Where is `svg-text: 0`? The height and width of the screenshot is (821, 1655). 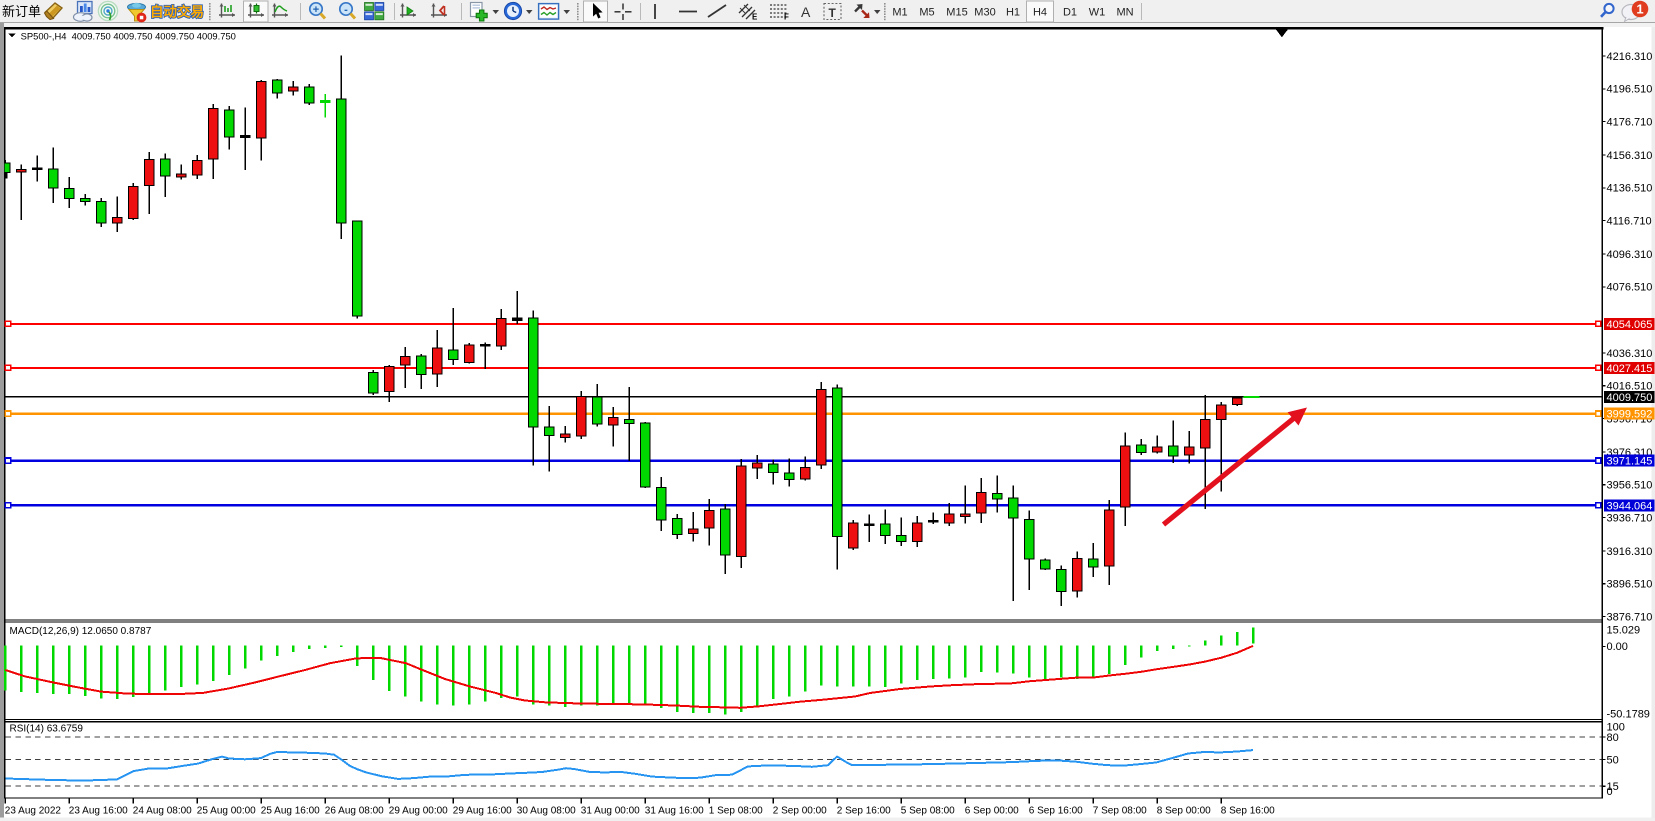 svg-text: 0 is located at coordinates (1610, 792).